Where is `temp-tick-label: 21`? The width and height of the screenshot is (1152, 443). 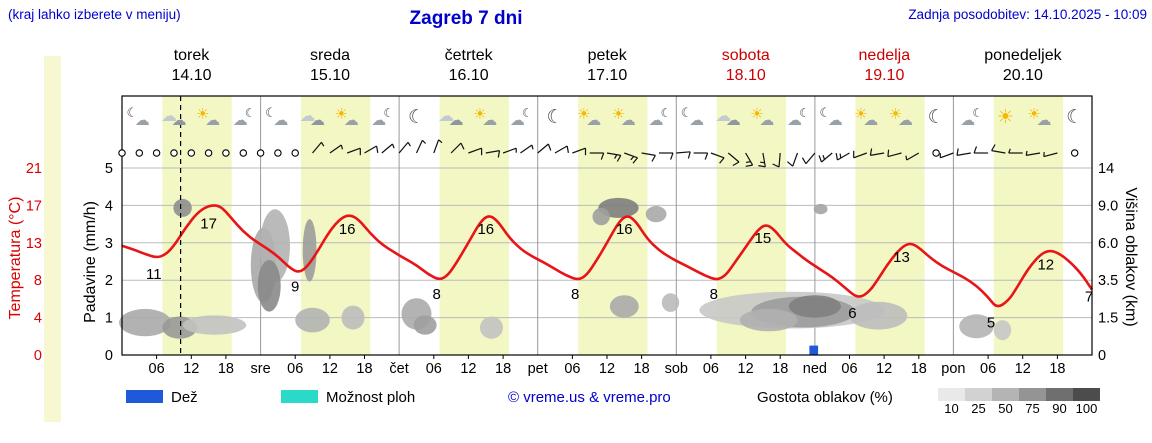
temp-tick-label: 21 is located at coordinates (34, 169).